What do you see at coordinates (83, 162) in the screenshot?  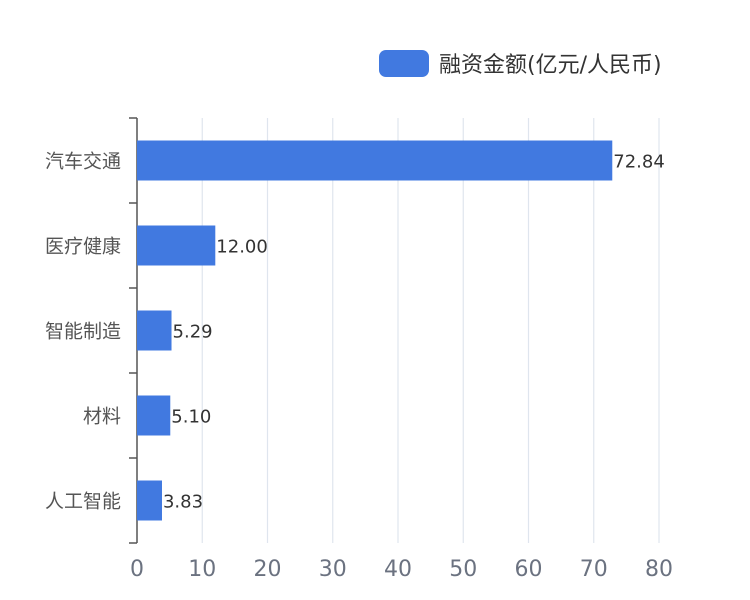 I see `category-label: 汽车交通` at bounding box center [83, 162].